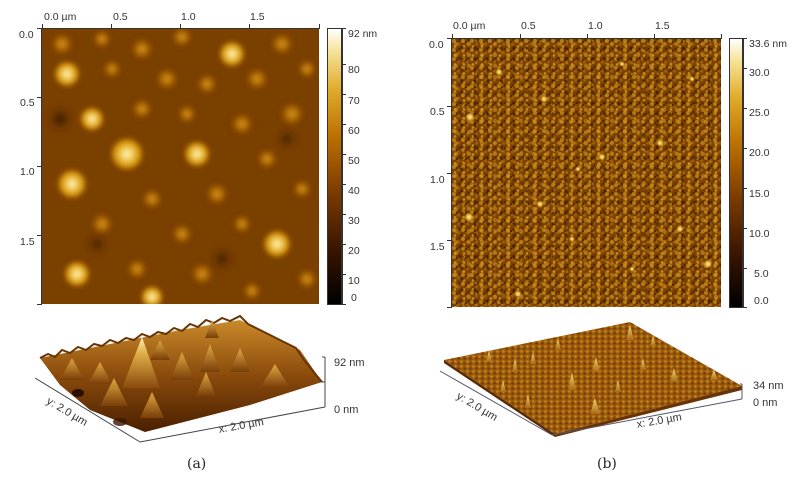  I want to click on colorbar-tick-label: 20.0, so click(759, 153).